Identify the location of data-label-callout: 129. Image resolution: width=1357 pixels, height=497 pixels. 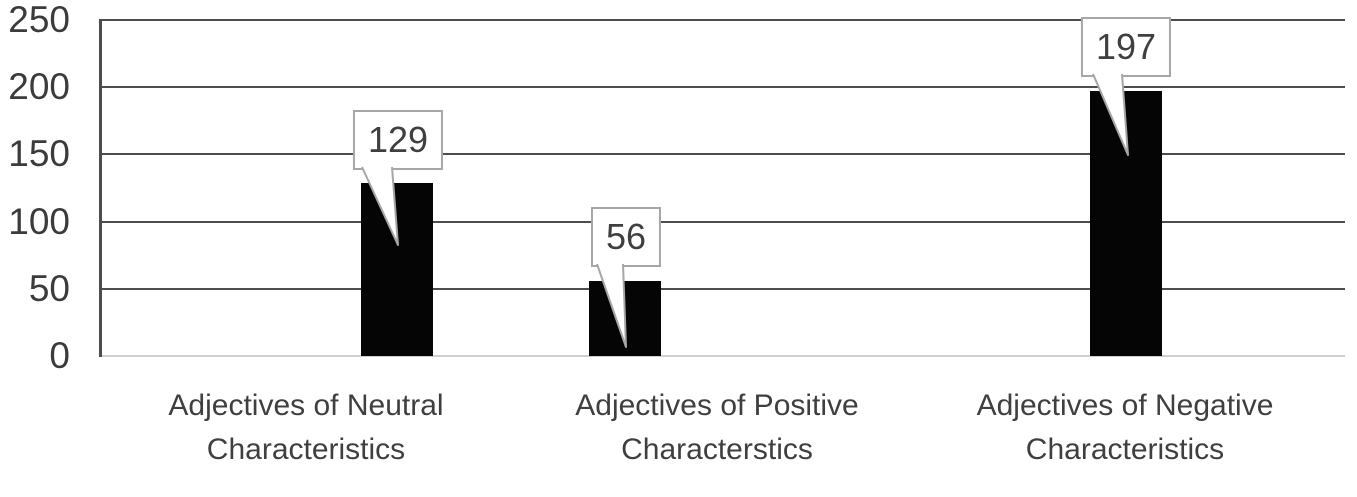
(398, 140).